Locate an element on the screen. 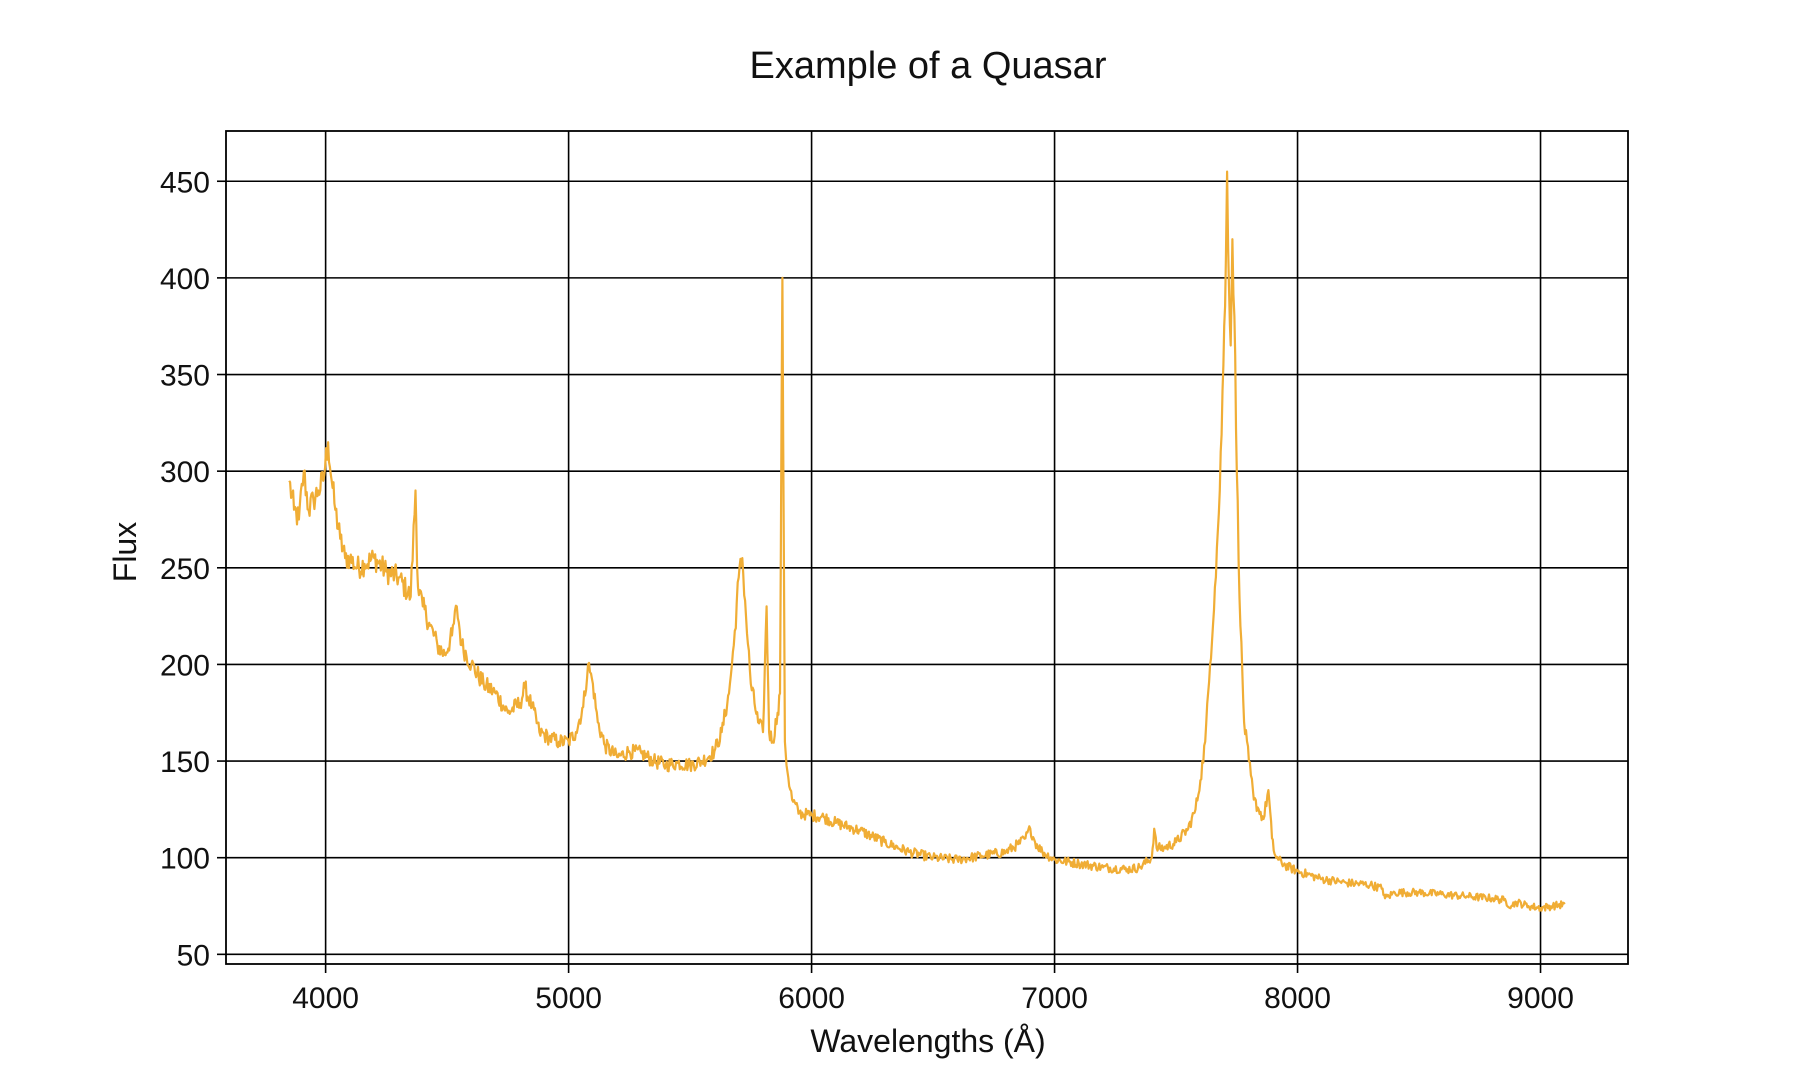  x-tick-label: 5000 is located at coordinates (568, 998).